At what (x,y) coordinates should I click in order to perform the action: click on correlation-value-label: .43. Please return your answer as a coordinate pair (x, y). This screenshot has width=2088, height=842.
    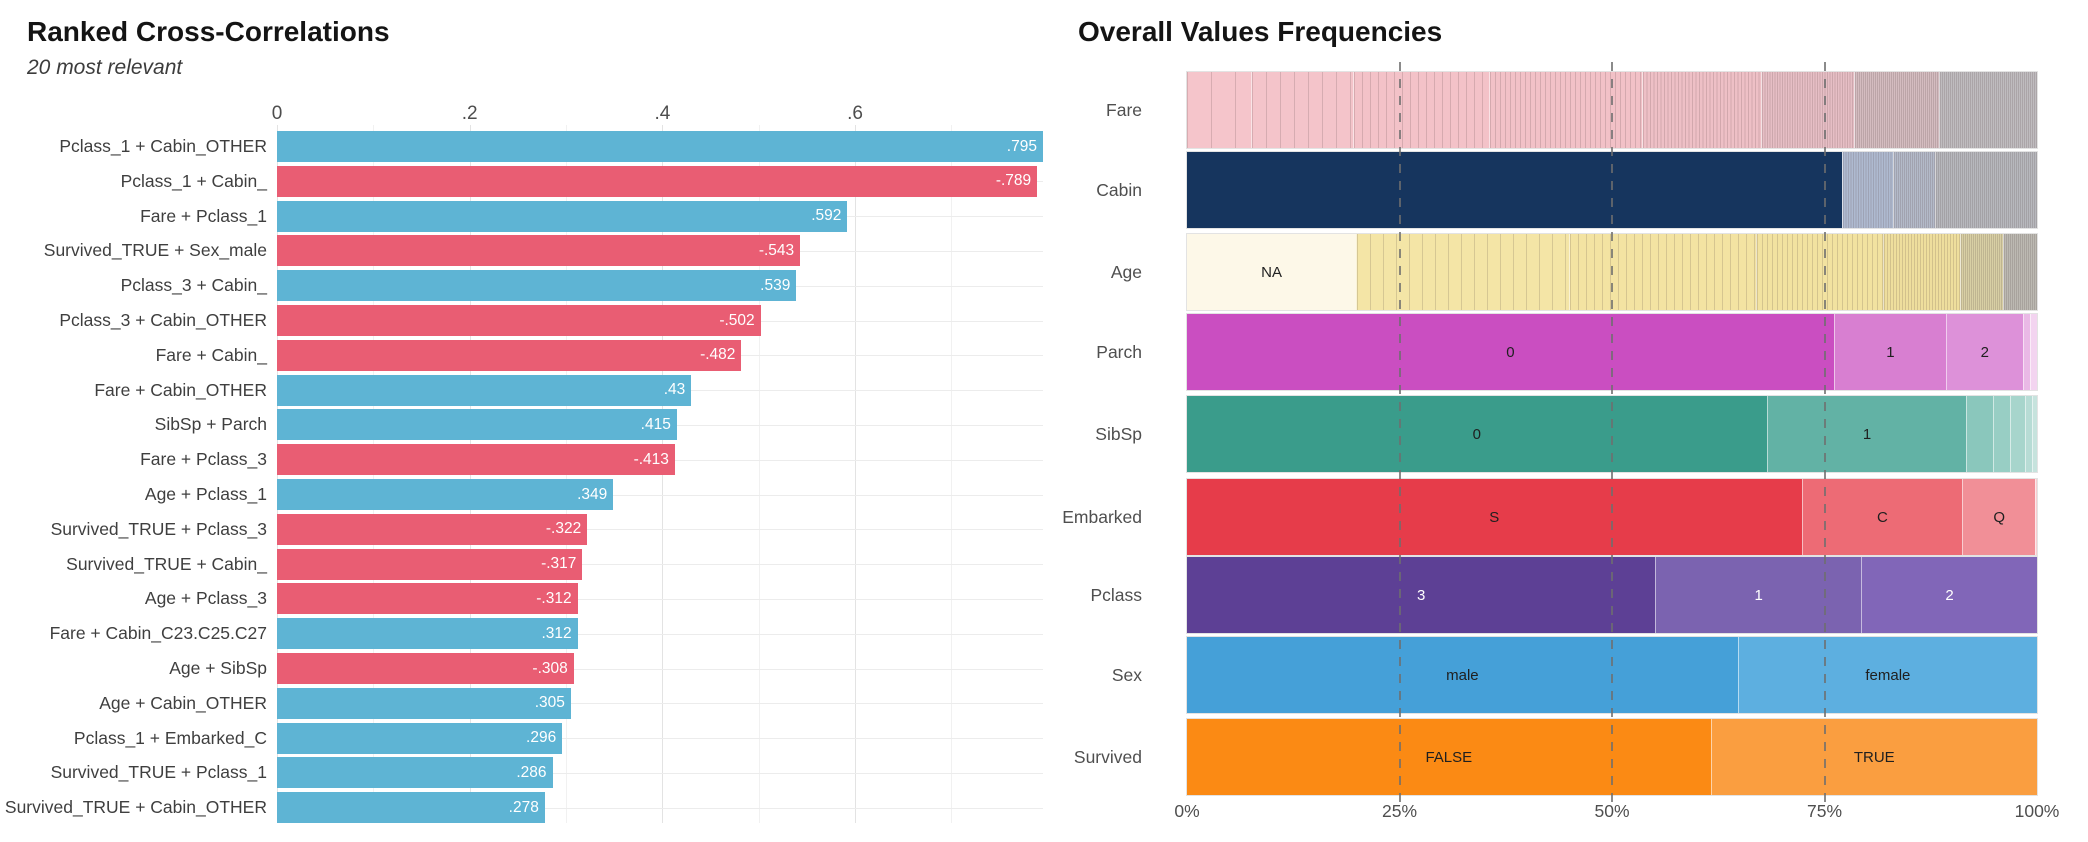
    Looking at the image, I should click on (674, 390).